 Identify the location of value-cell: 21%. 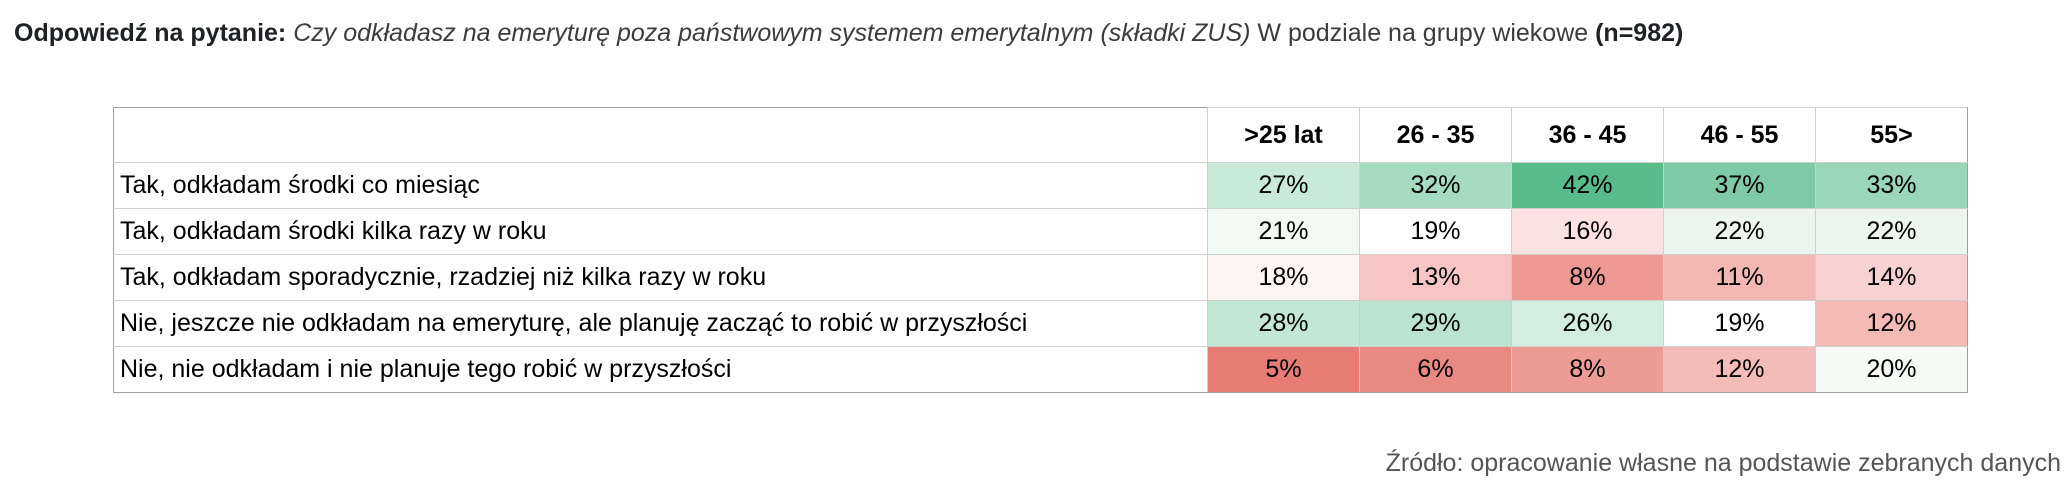
(1283, 231).